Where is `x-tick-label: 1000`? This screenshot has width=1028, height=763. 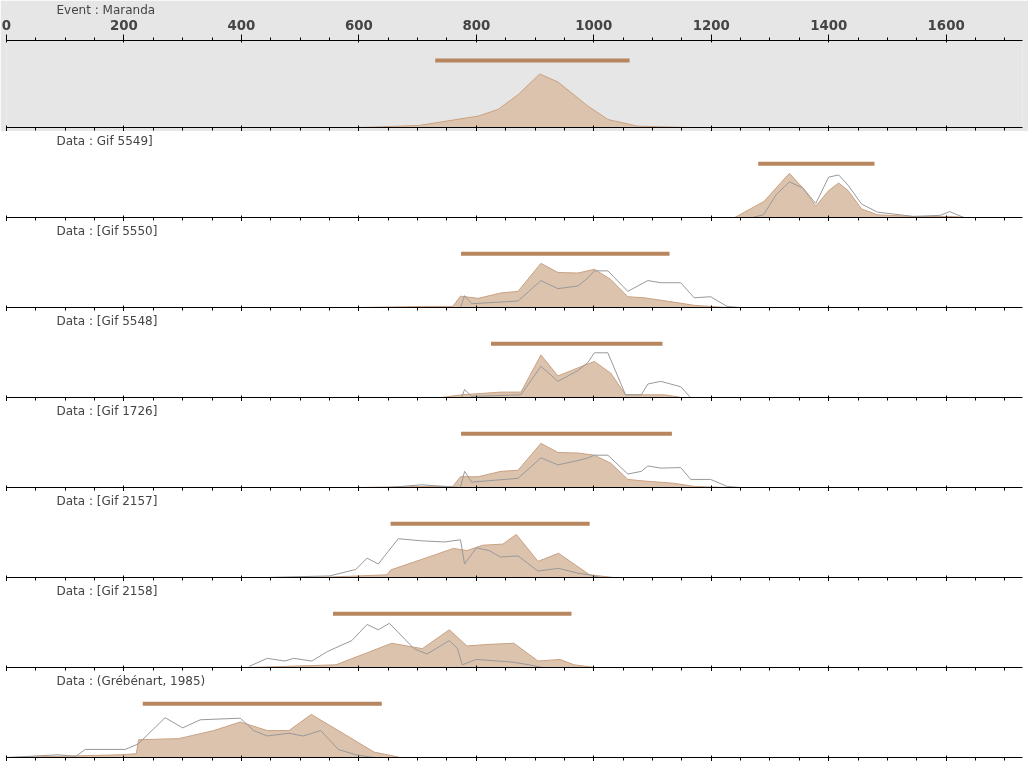
x-tick-label: 1000 is located at coordinates (594, 25).